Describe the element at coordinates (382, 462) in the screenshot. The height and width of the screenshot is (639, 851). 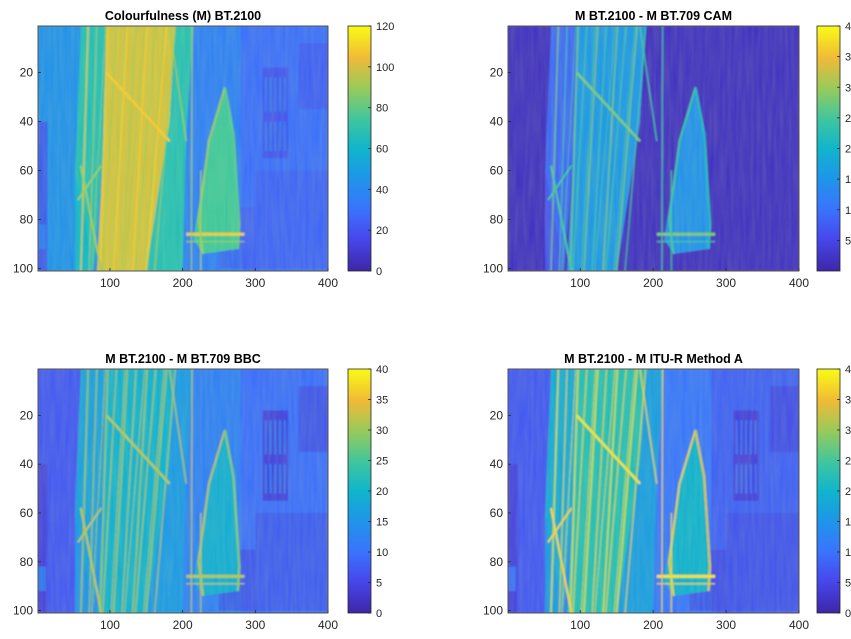
I see `colorbar-tick-label: 25` at that location.